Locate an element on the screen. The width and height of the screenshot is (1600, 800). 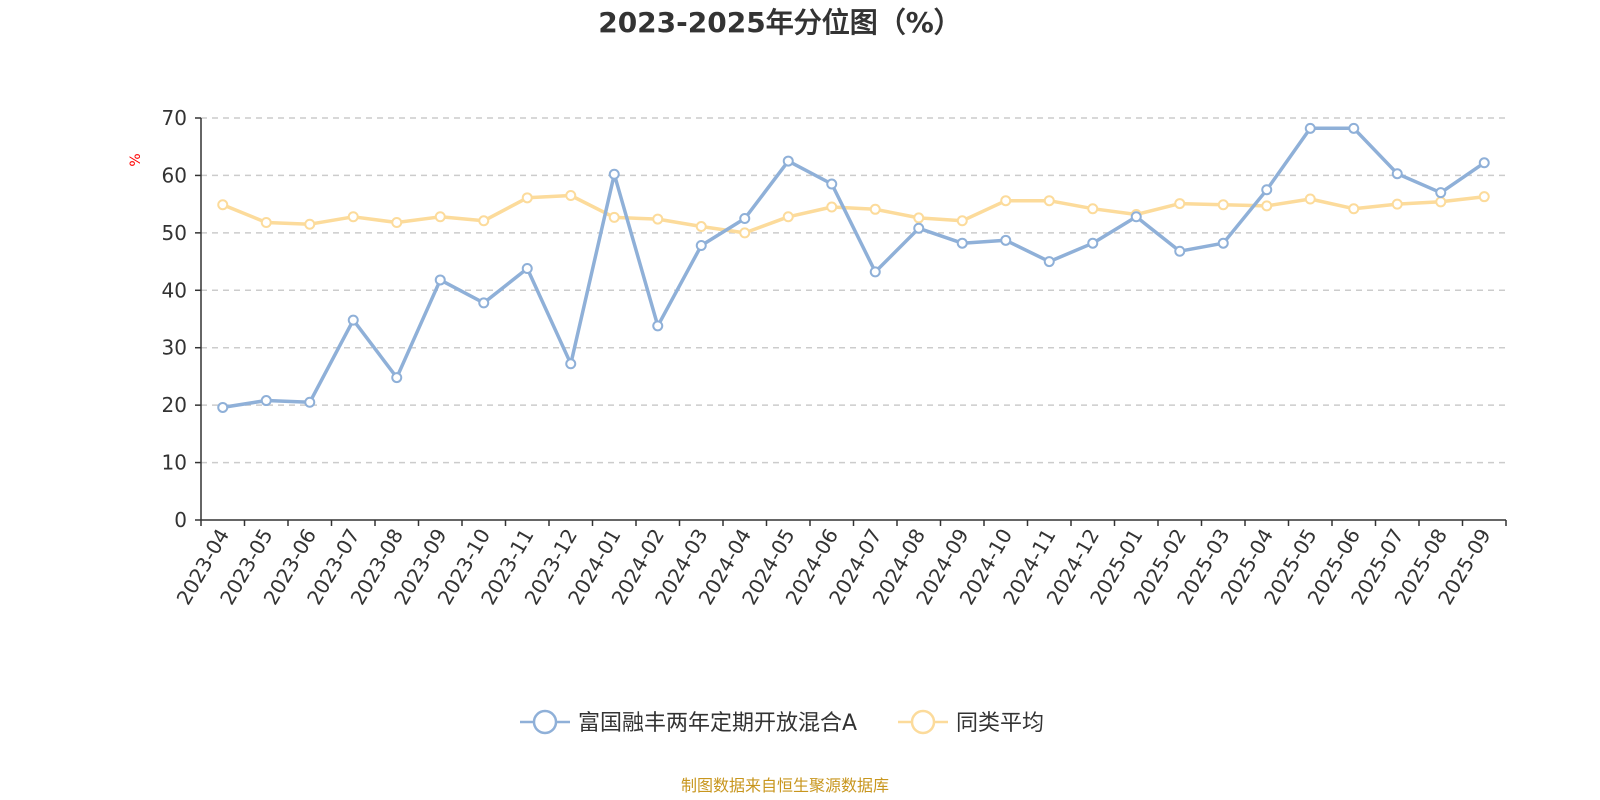
y-tick-label: 20 is located at coordinates (174, 405).